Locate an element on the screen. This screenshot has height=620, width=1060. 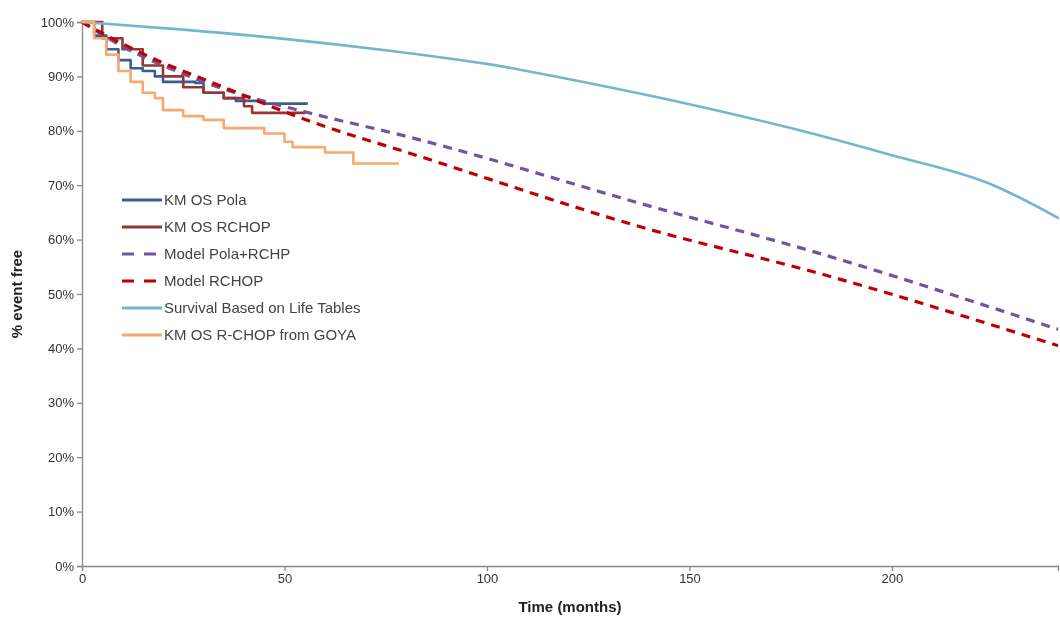
y-tick-label: 80% is located at coordinates (61, 131).